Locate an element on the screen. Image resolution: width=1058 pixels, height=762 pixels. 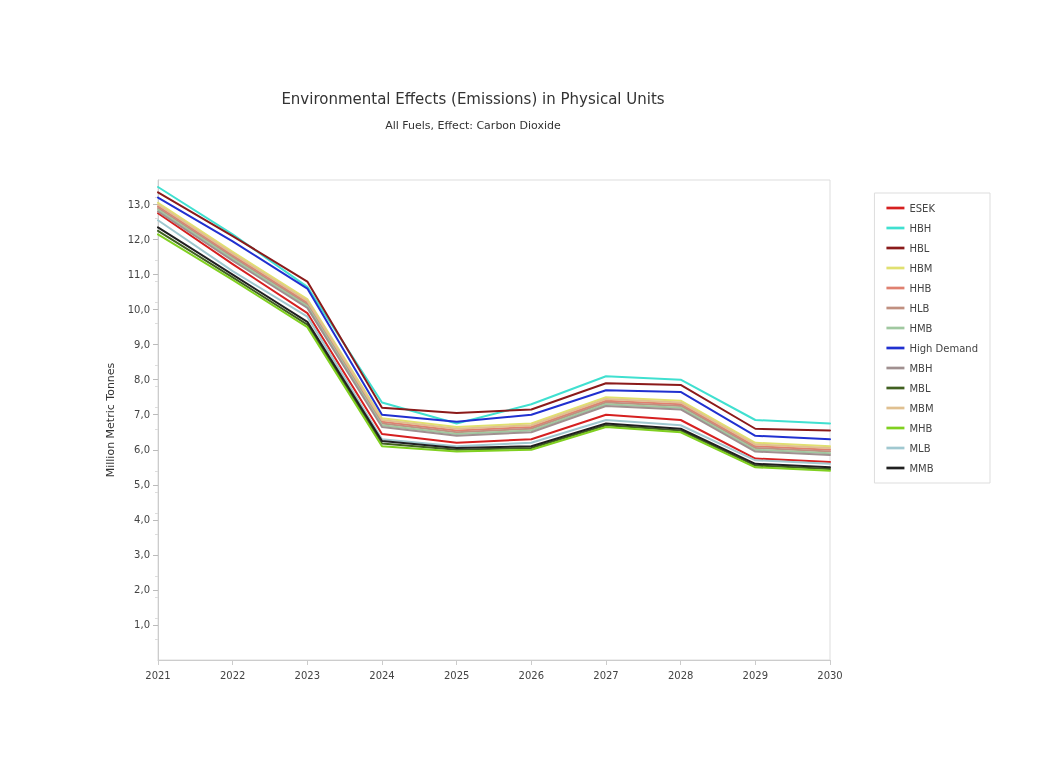
legend-label: MBM is located at coordinates (921, 408).